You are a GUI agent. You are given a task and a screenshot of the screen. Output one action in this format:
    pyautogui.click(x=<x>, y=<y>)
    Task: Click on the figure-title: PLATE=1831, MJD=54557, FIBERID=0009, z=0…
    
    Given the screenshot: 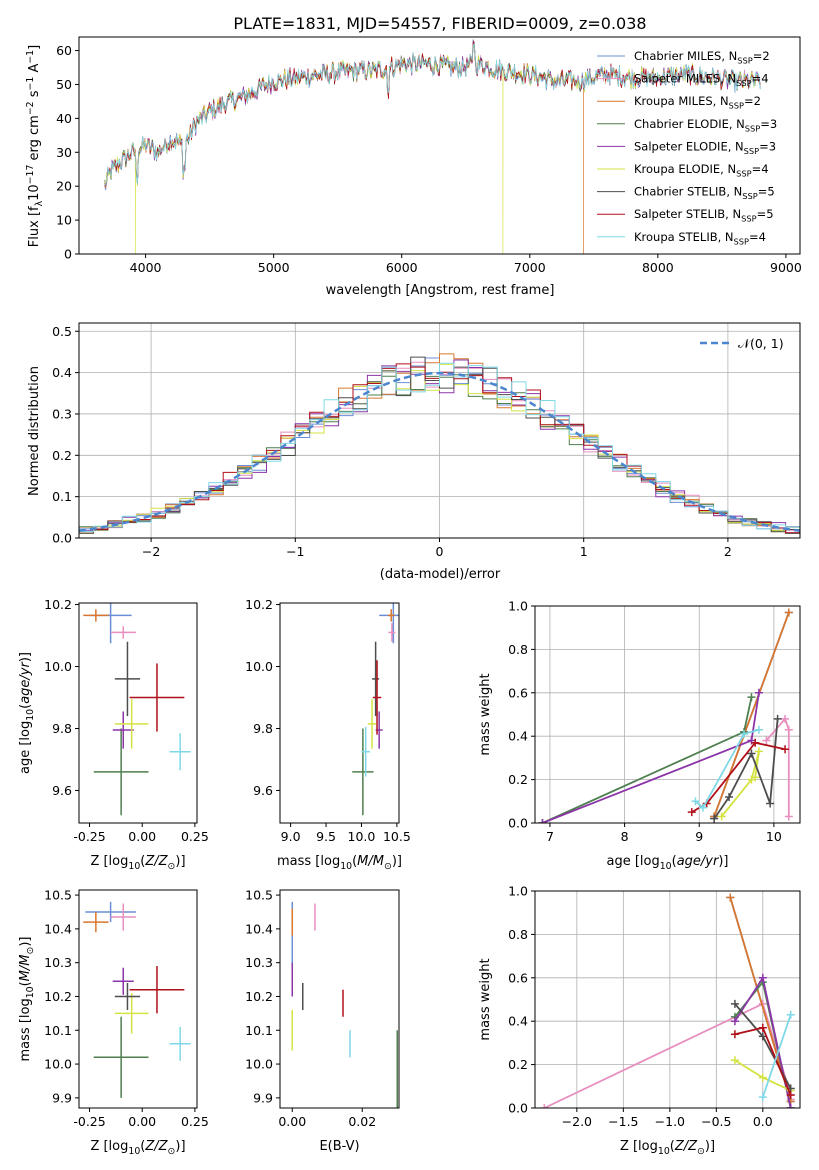 What is the action you would take?
    pyautogui.click(x=439, y=23)
    